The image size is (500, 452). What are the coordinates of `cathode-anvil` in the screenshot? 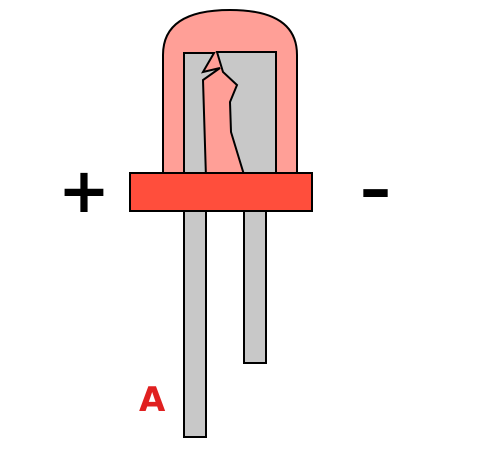 It's located at (246, 115).